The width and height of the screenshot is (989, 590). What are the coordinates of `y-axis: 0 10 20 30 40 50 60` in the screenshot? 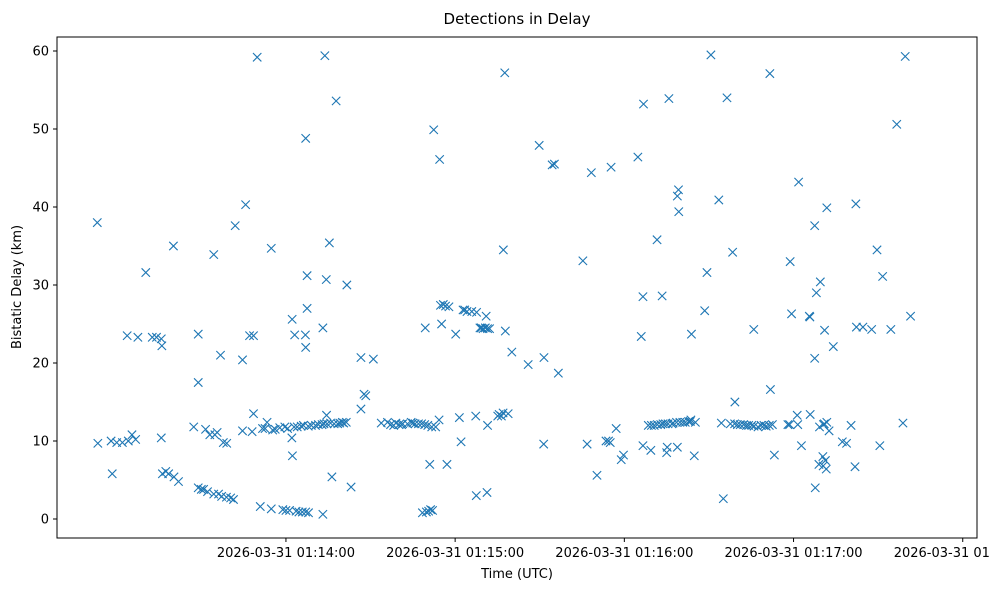 It's located at (44, 286).